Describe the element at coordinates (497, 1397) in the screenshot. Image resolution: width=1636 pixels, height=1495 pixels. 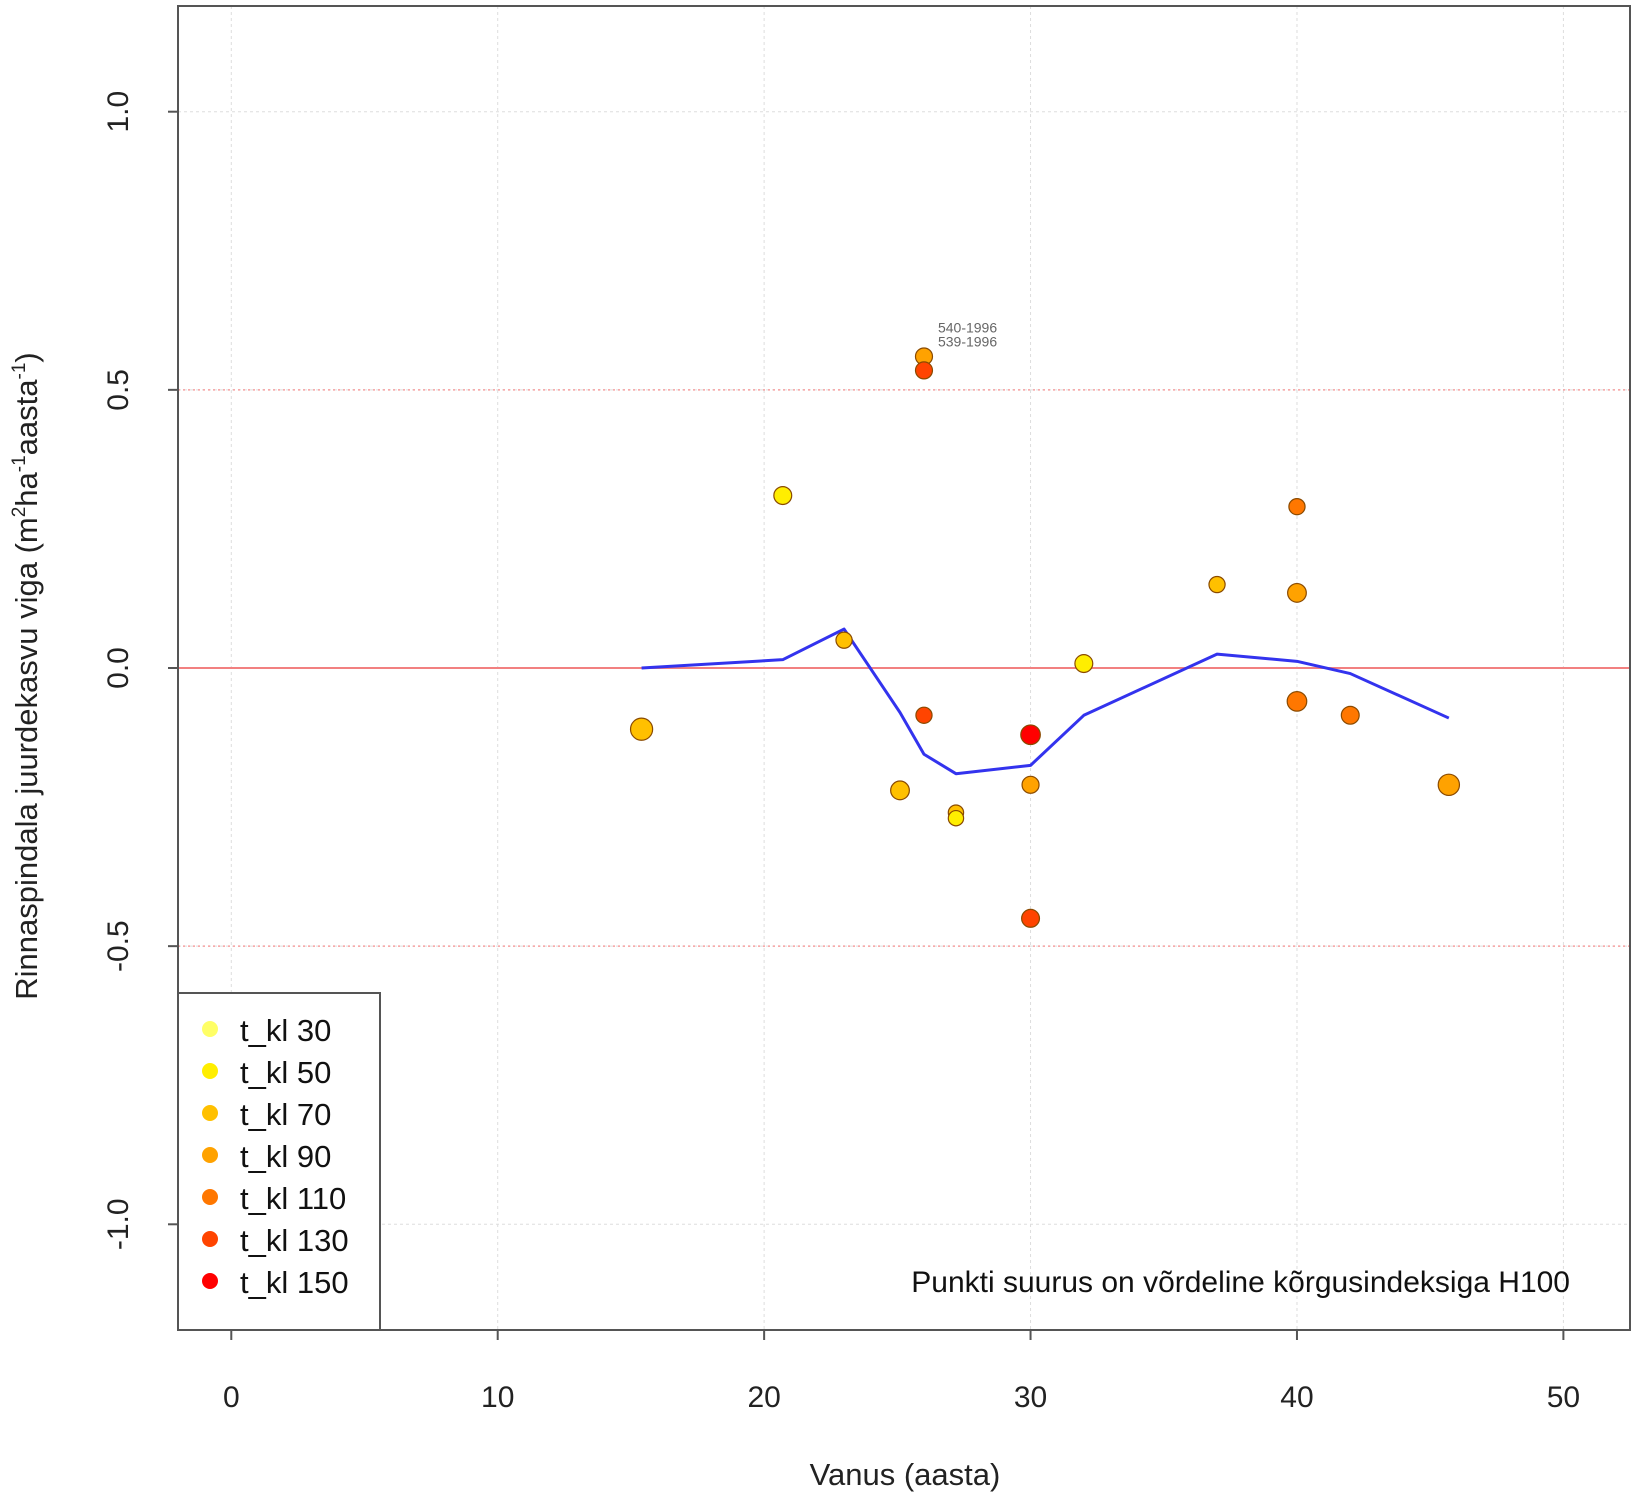
I see `x-tick-label: 10` at that location.